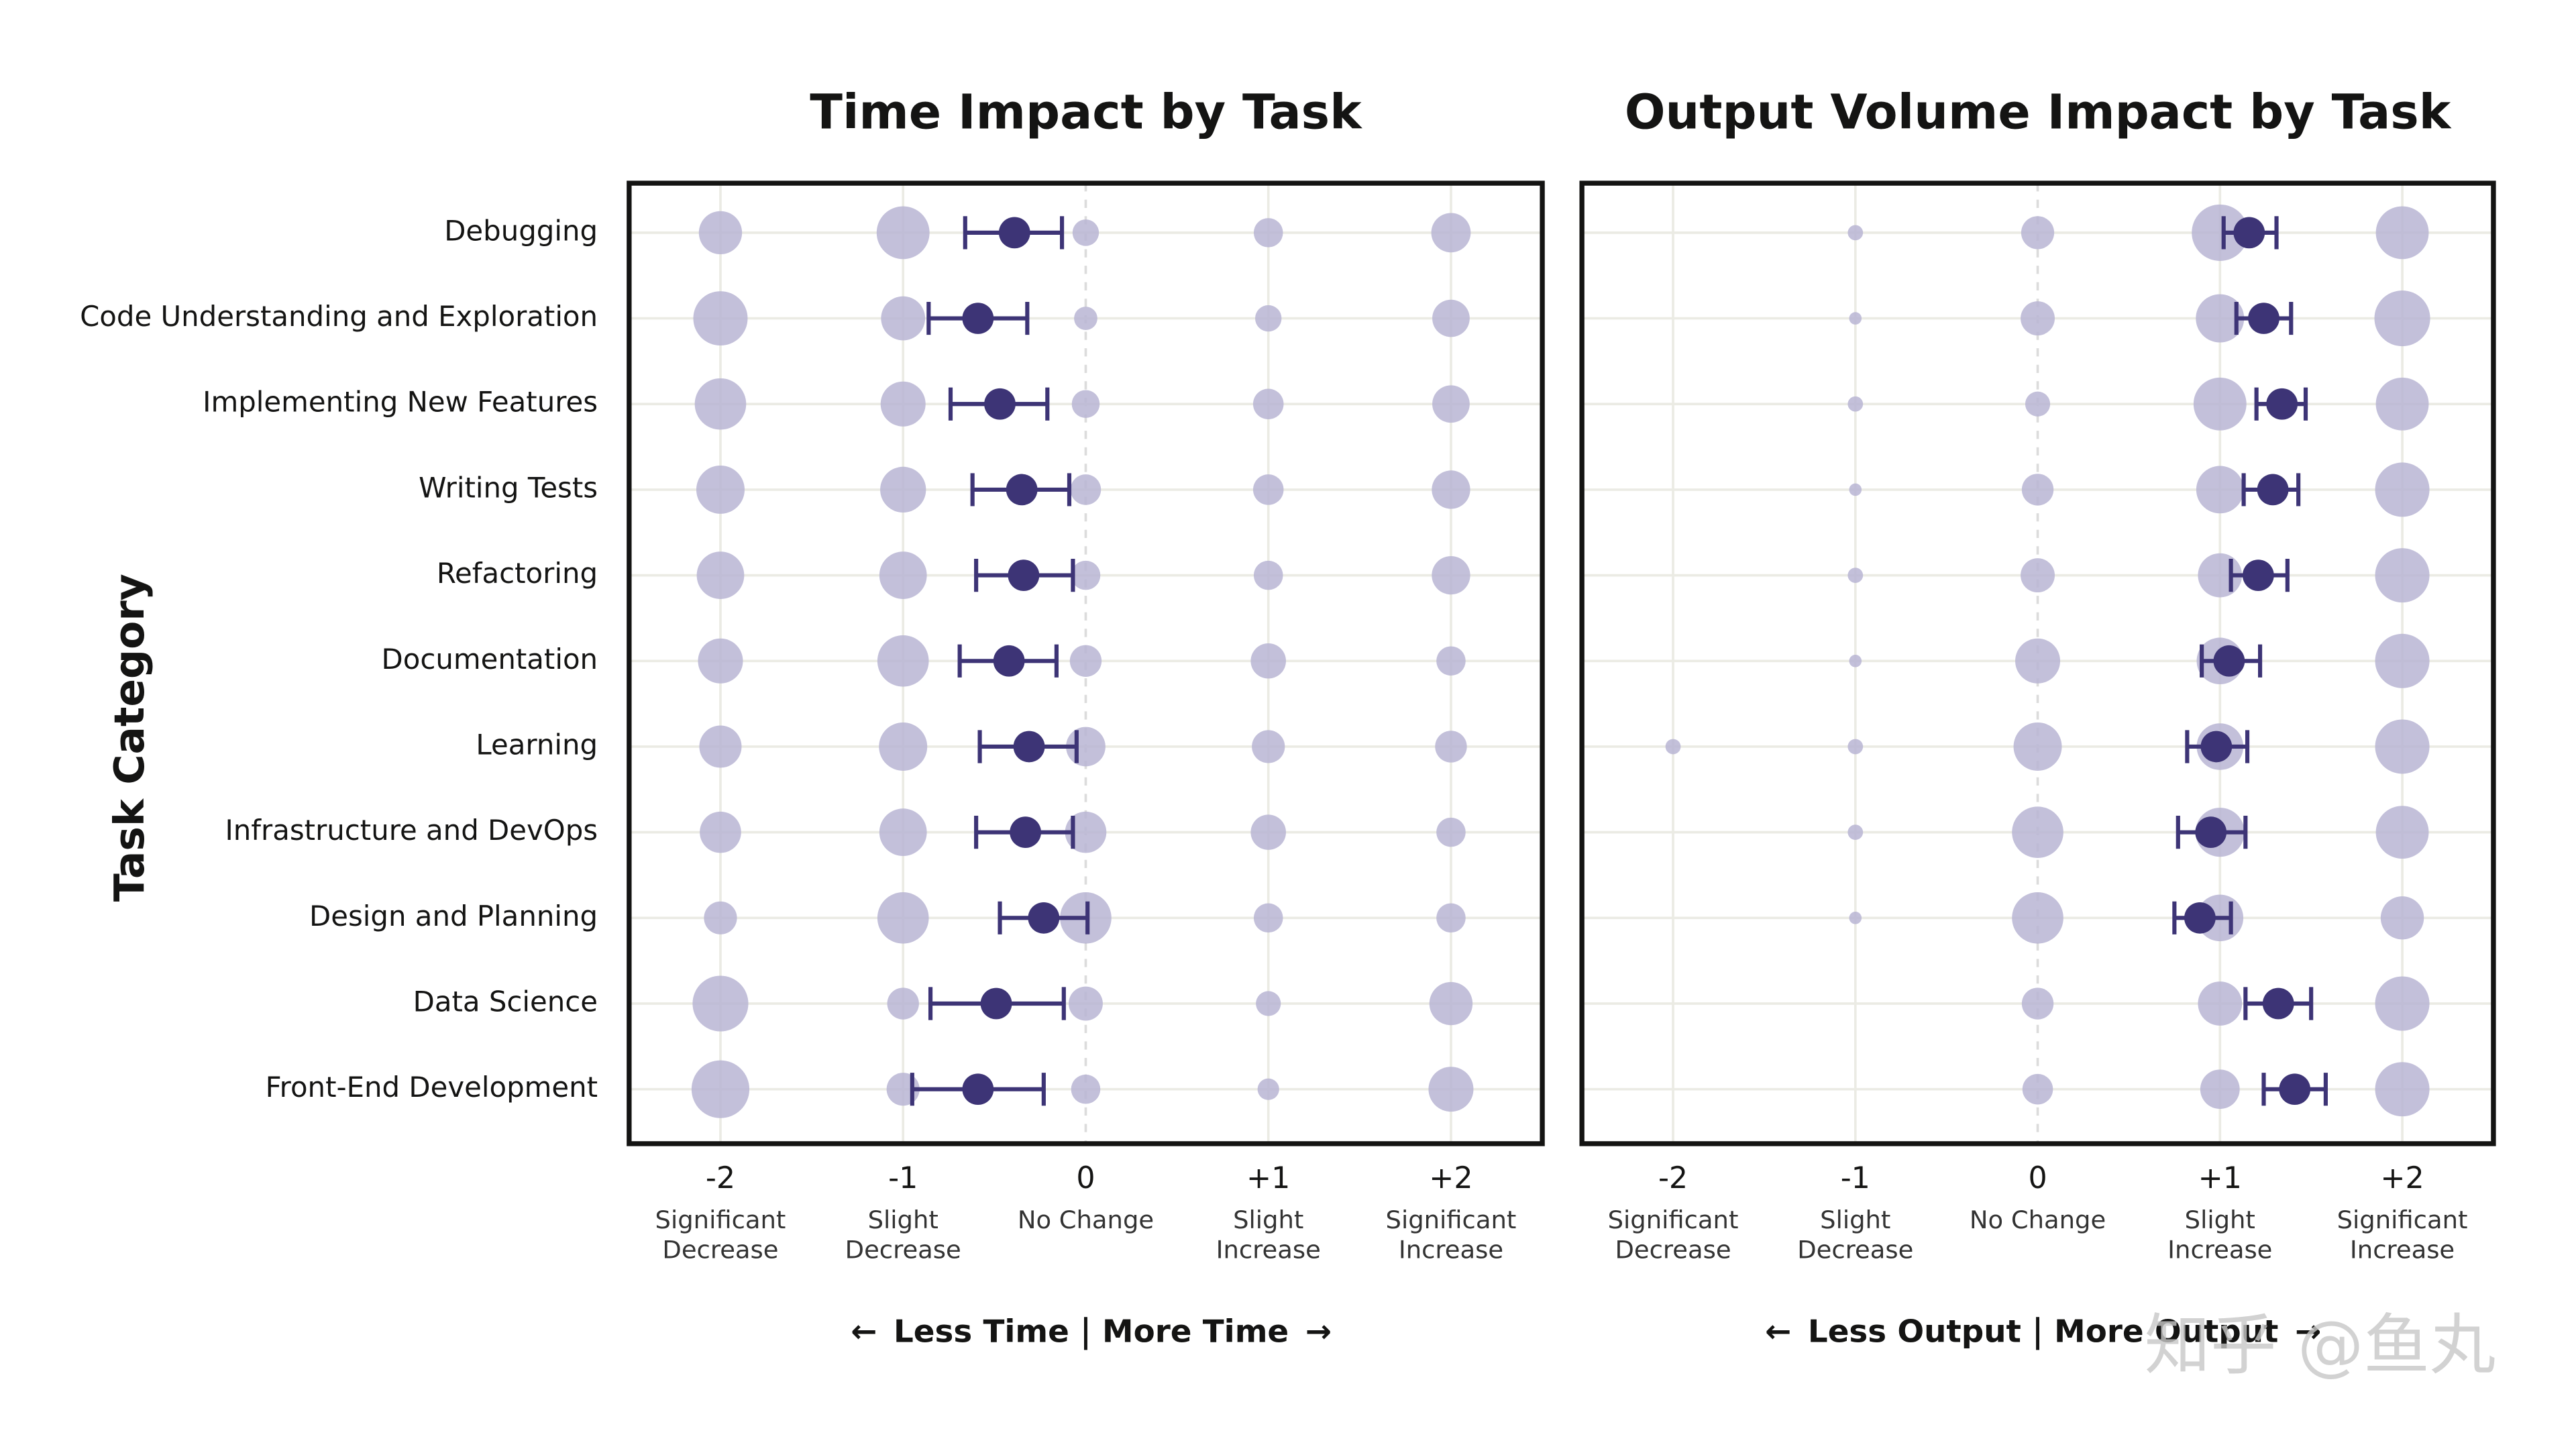  I want to click on category-label: Code Understanding and Exploration, so click(339, 316).